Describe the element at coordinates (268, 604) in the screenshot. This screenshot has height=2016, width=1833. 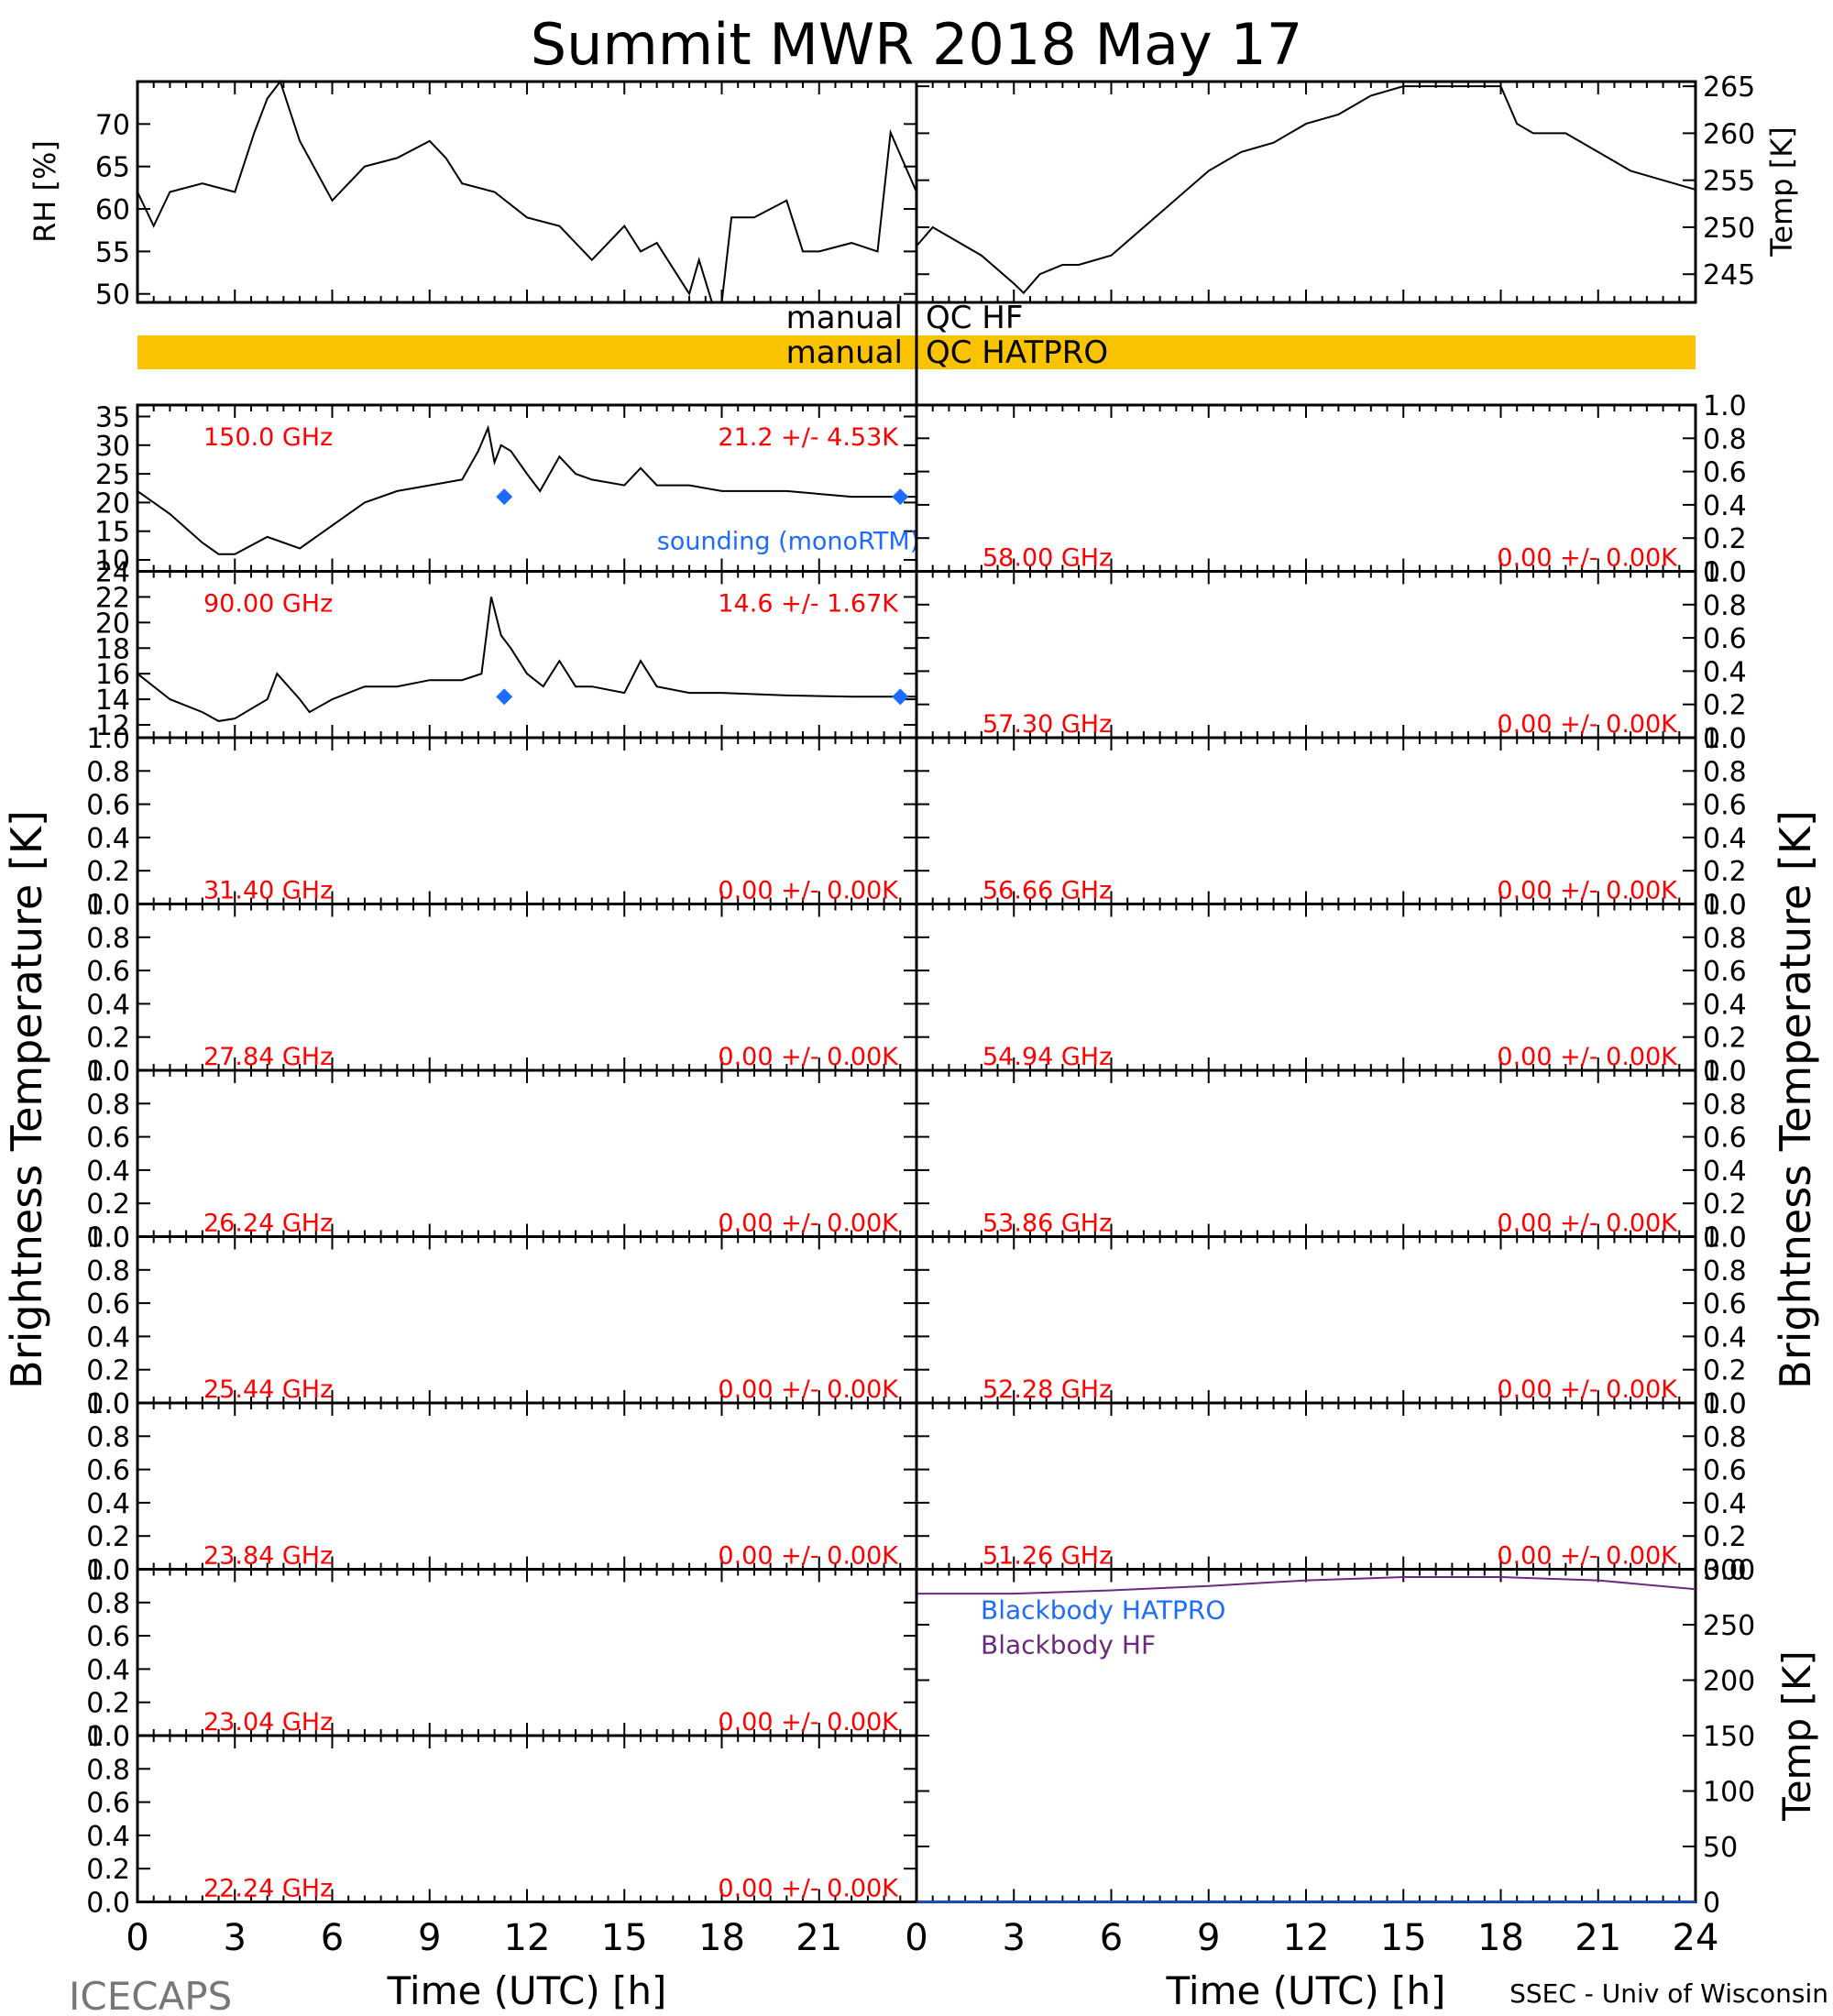
I see `channel-label: 90.00 GHz` at that location.